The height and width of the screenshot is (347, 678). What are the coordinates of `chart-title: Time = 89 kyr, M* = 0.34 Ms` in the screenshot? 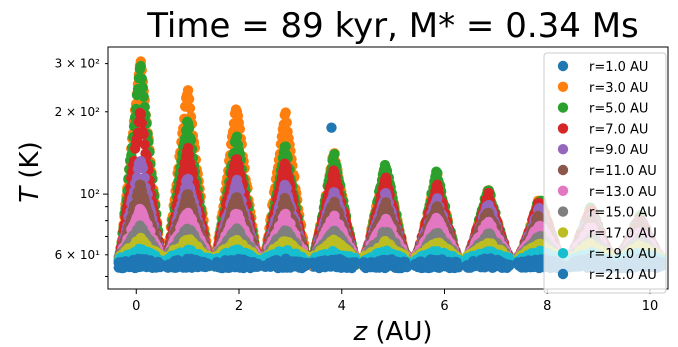 It's located at (392, 26).